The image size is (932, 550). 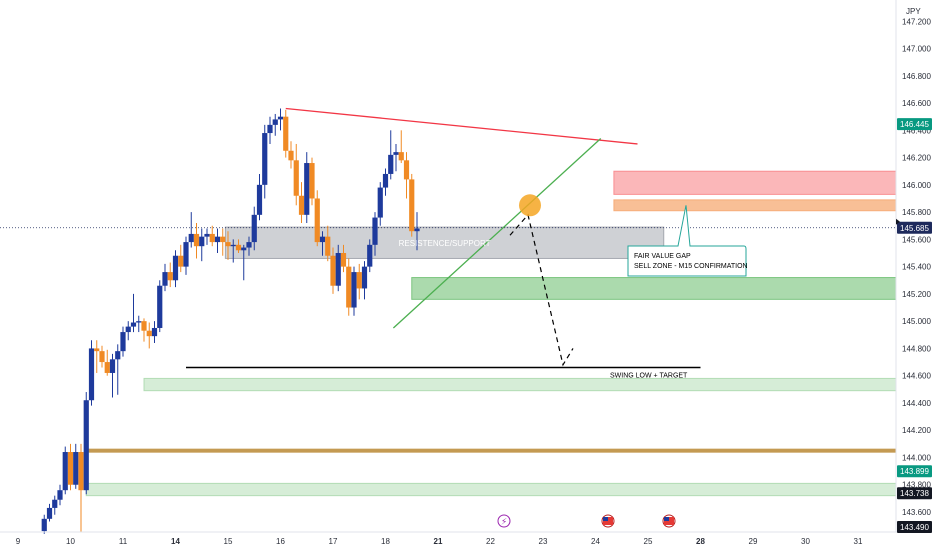 What do you see at coordinates (755, 182) in the screenshot?
I see `sell-zone-upper` at bounding box center [755, 182].